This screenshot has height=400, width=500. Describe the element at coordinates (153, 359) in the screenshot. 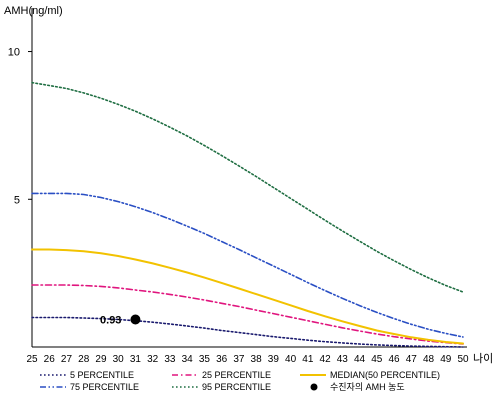

I see `x-tick-label: 32` at that location.